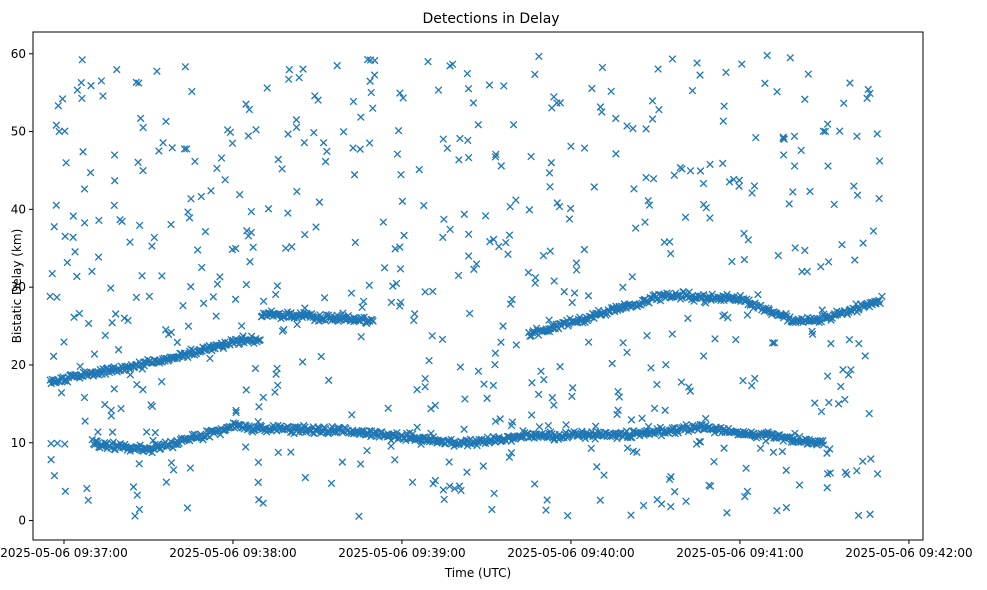 The image size is (987, 590). Describe the element at coordinates (477, 573) in the screenshot. I see `x-axis-label: Time (UTC)` at that location.